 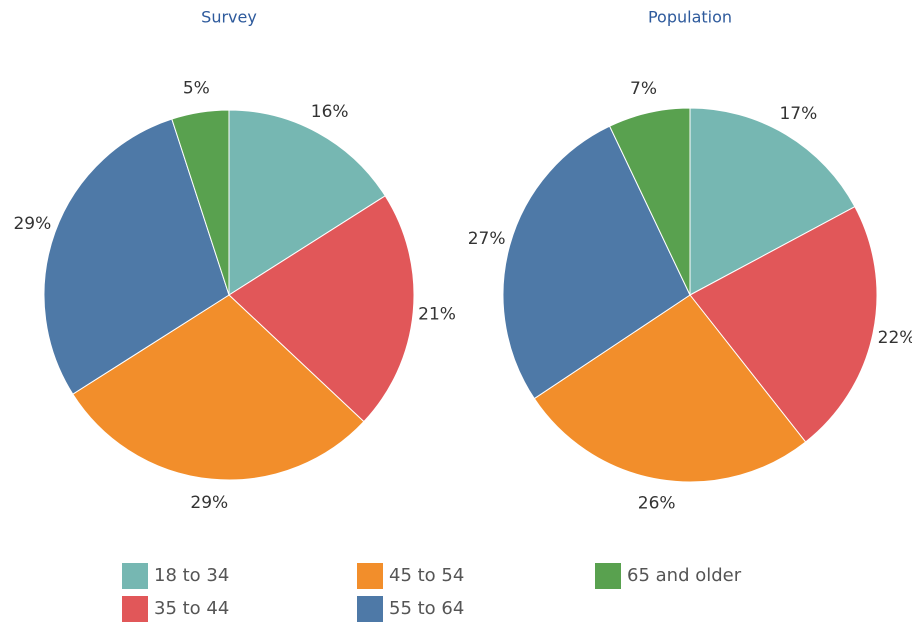 I want to click on data-label: 27%, so click(x=487, y=239).